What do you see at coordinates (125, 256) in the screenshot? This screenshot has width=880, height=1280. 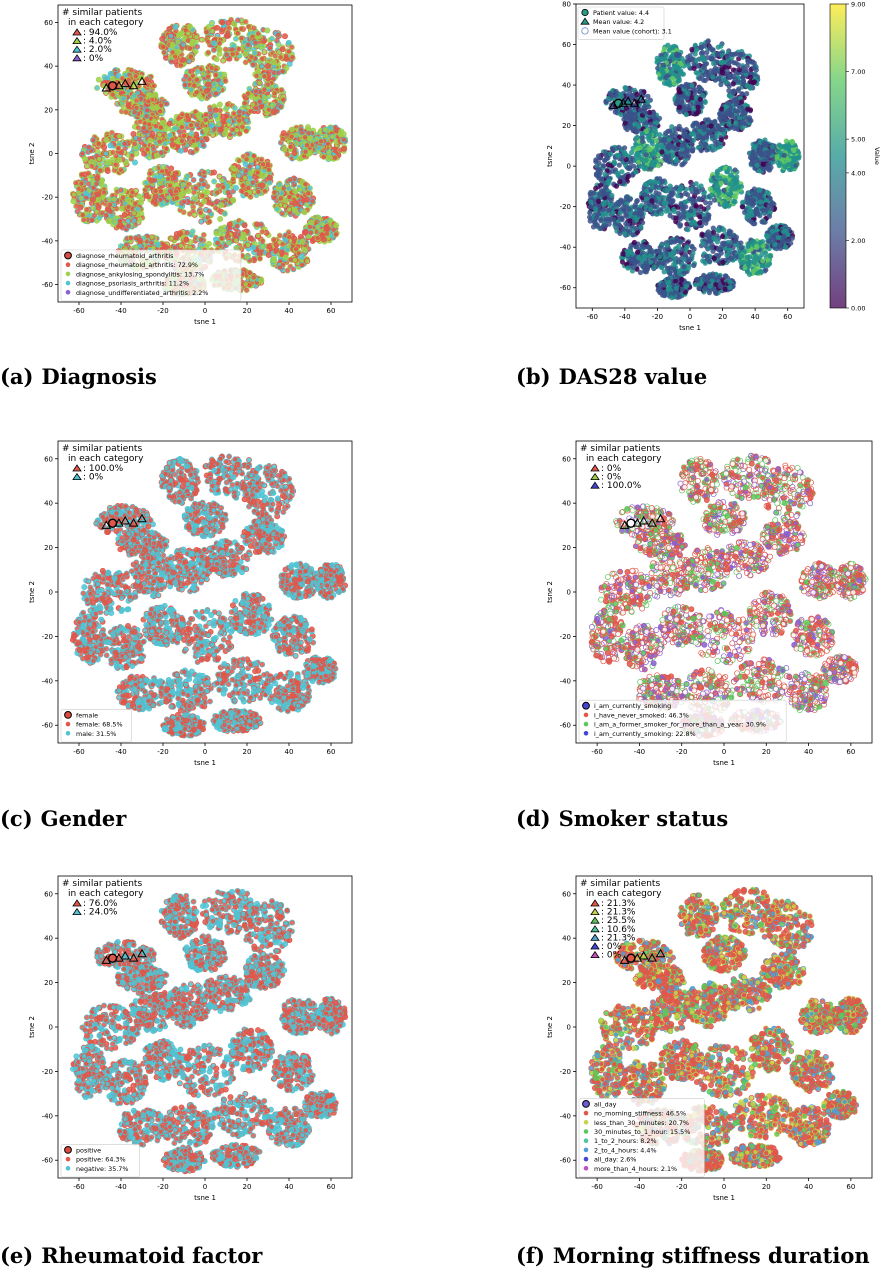 I see `legend-label: diagnose_rheumatoid_arthritis` at bounding box center [125, 256].